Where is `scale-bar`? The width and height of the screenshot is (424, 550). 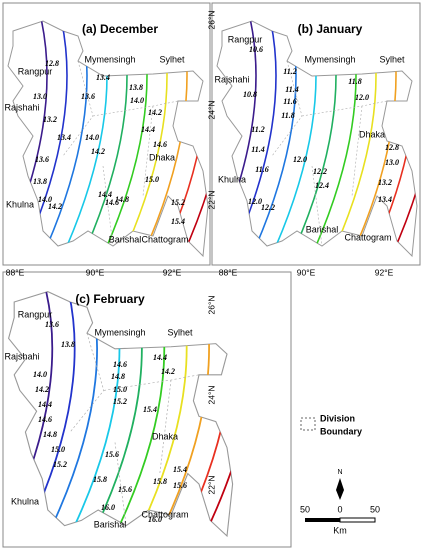
scale-bar is located at coordinates (357, 520).